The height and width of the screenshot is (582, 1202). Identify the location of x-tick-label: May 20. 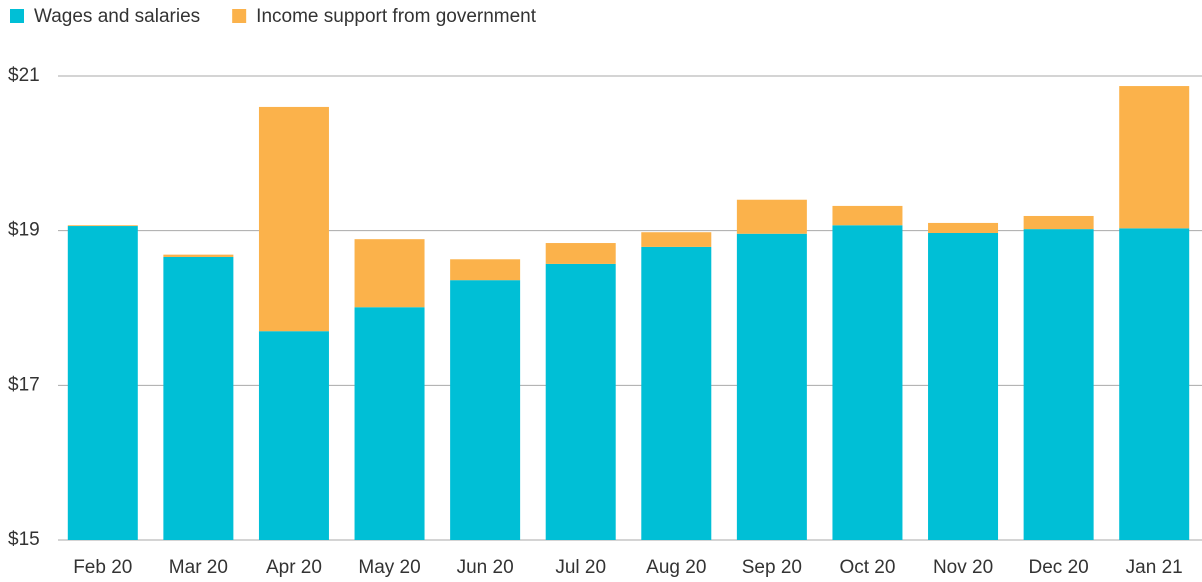
(389, 567).